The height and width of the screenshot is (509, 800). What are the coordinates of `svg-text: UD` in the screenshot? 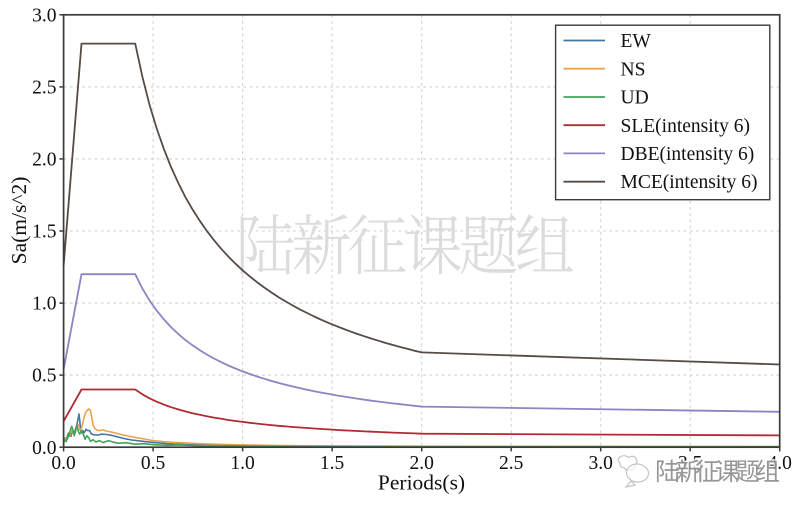 It's located at (635, 98).